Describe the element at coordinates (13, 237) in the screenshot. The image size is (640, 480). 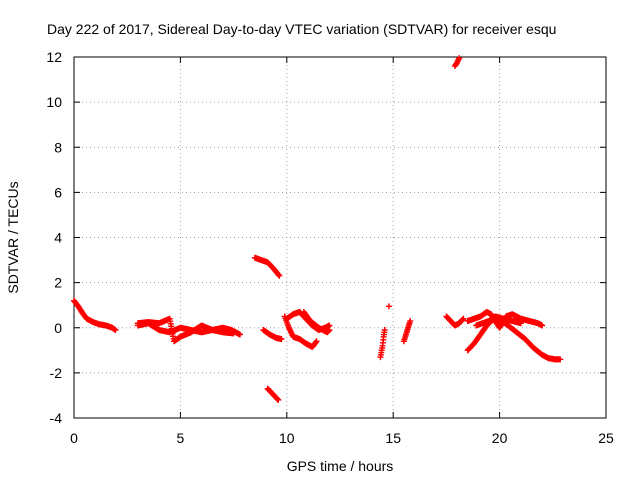
I see `y-axis-title: SDTVAR / TECUs` at that location.